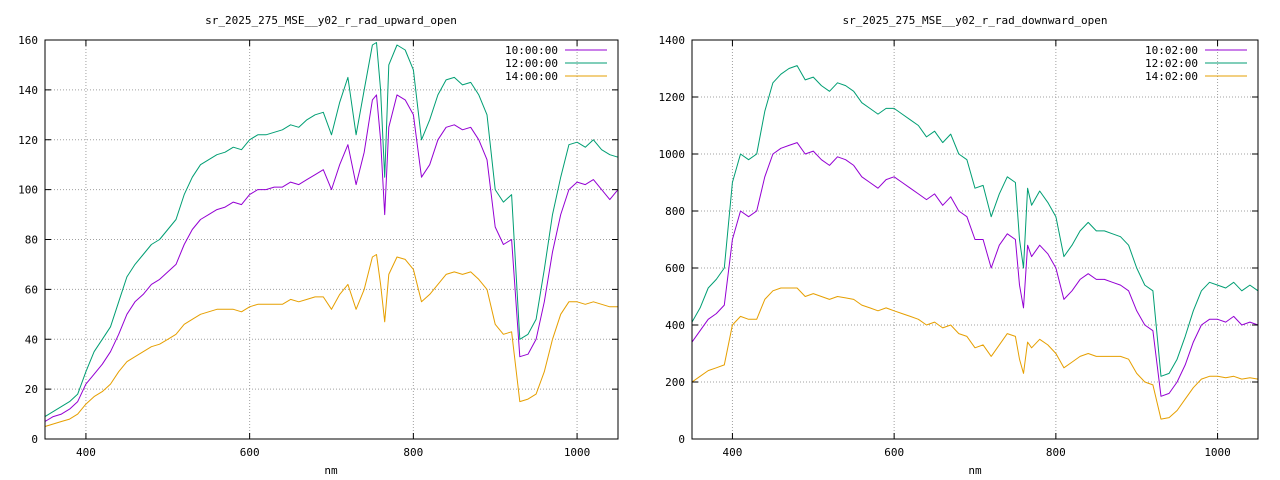 The image size is (1280, 480). I want to click on legend-label: 12:02:00, so click(1171, 63).